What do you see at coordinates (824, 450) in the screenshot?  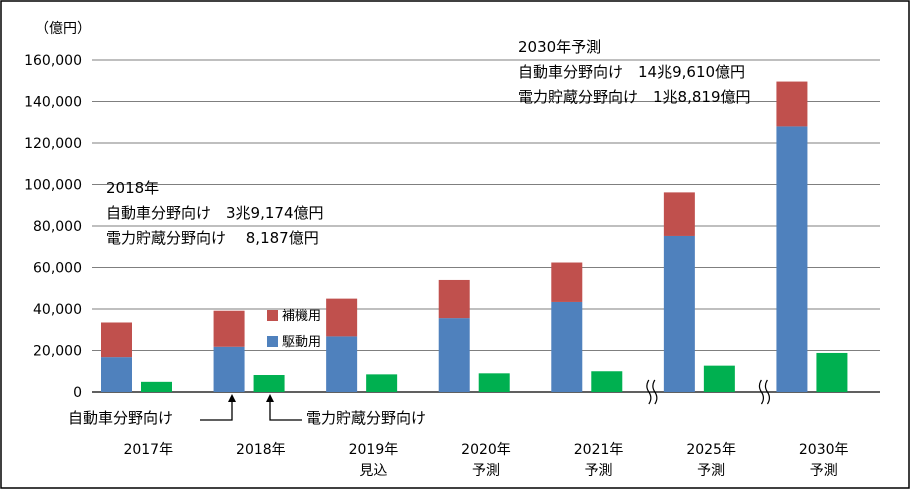 I see `x-tick-label: 2030年` at bounding box center [824, 450].